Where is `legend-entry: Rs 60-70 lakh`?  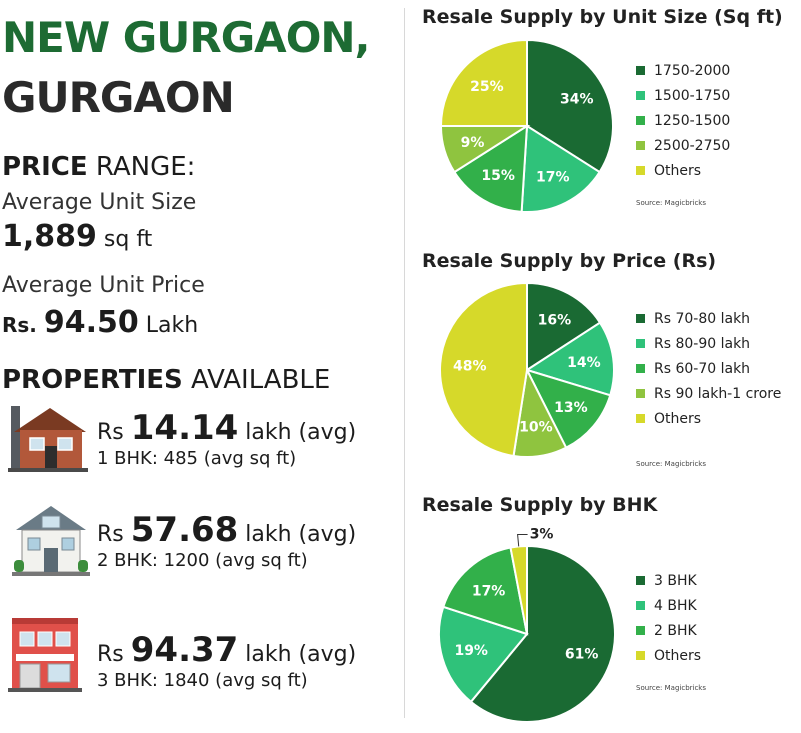 legend-entry: Rs 60-70 lakh is located at coordinates (708, 368).